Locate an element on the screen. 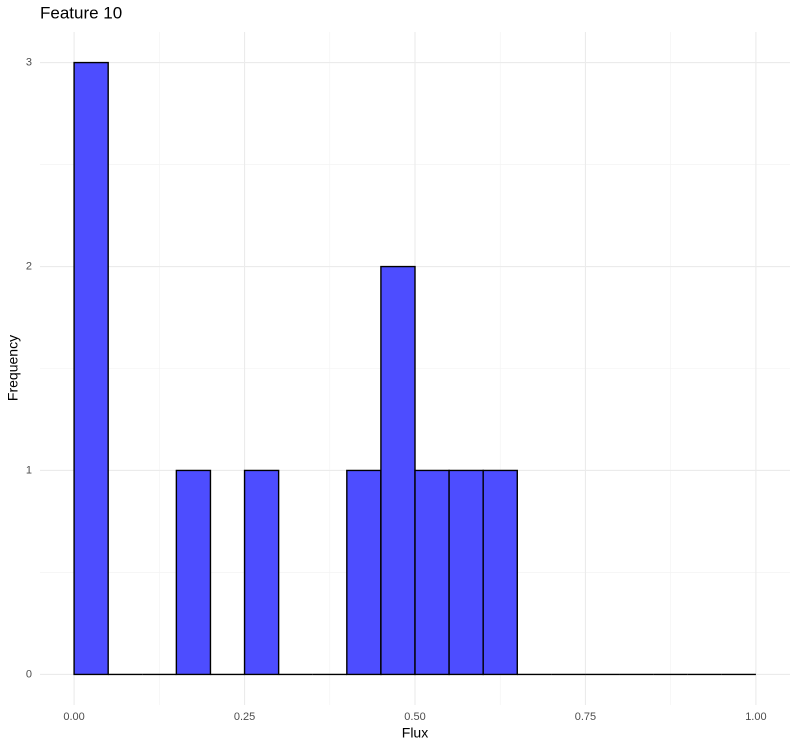  y-axis-label: Frequency is located at coordinates (13, 368).